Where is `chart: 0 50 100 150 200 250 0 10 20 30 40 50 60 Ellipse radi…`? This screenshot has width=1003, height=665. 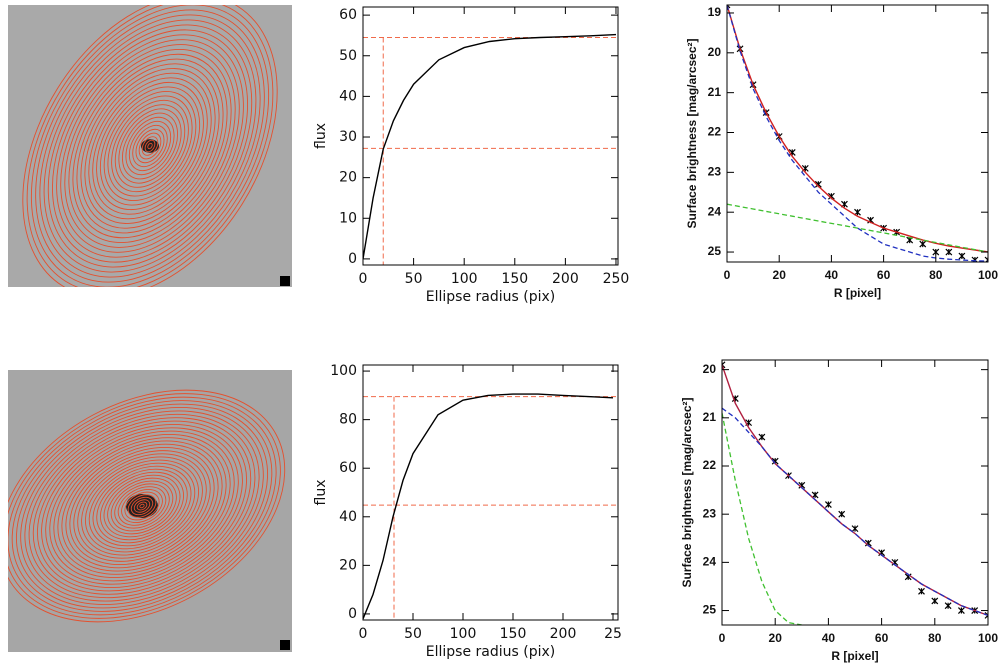
chart: 0 50 100 150 200 250 0 10 20 30 40 50 60 Ellipse radi… is located at coordinates (471, 155).